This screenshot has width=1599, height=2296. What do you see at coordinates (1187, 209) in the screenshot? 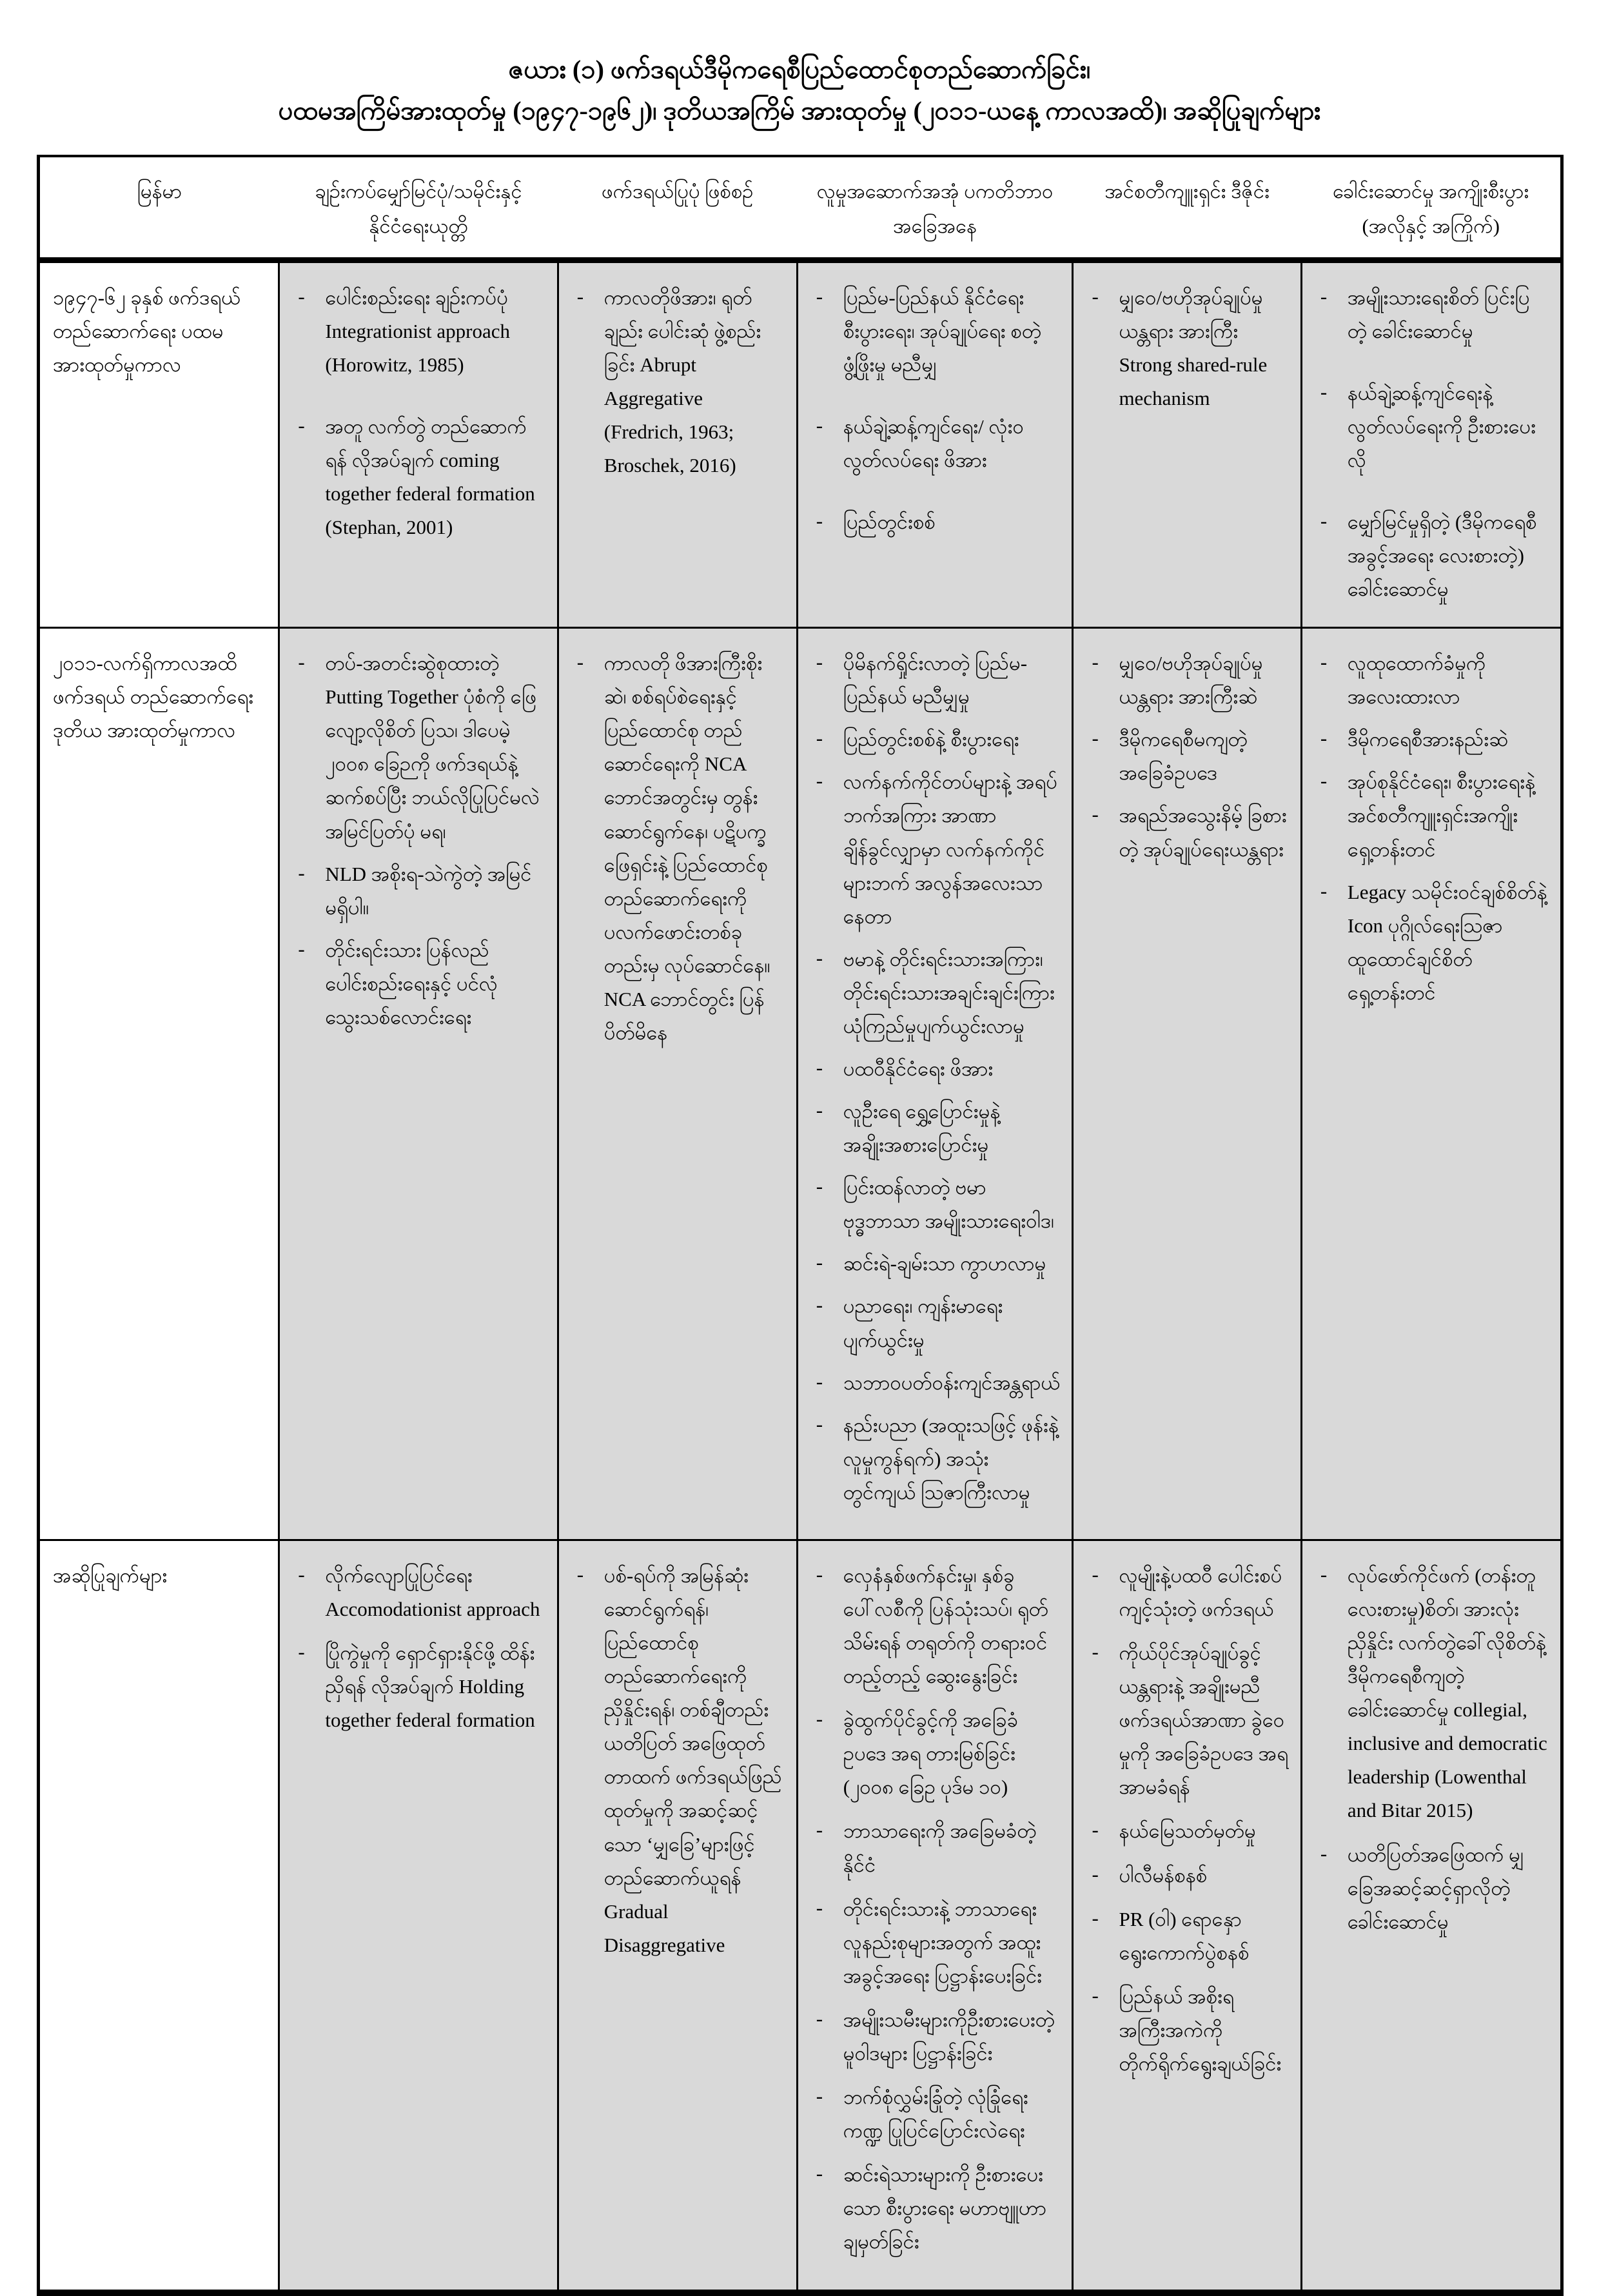
I see `column-header-4: အင်စတီကျူးရှင်း ဒီဇိုင်း` at bounding box center [1187, 209].